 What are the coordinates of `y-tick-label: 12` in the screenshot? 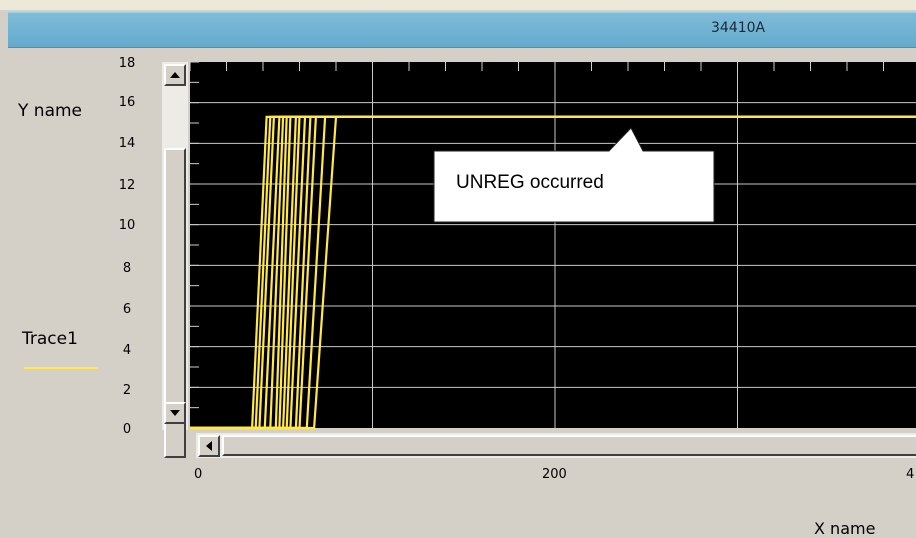 It's located at (127, 185).